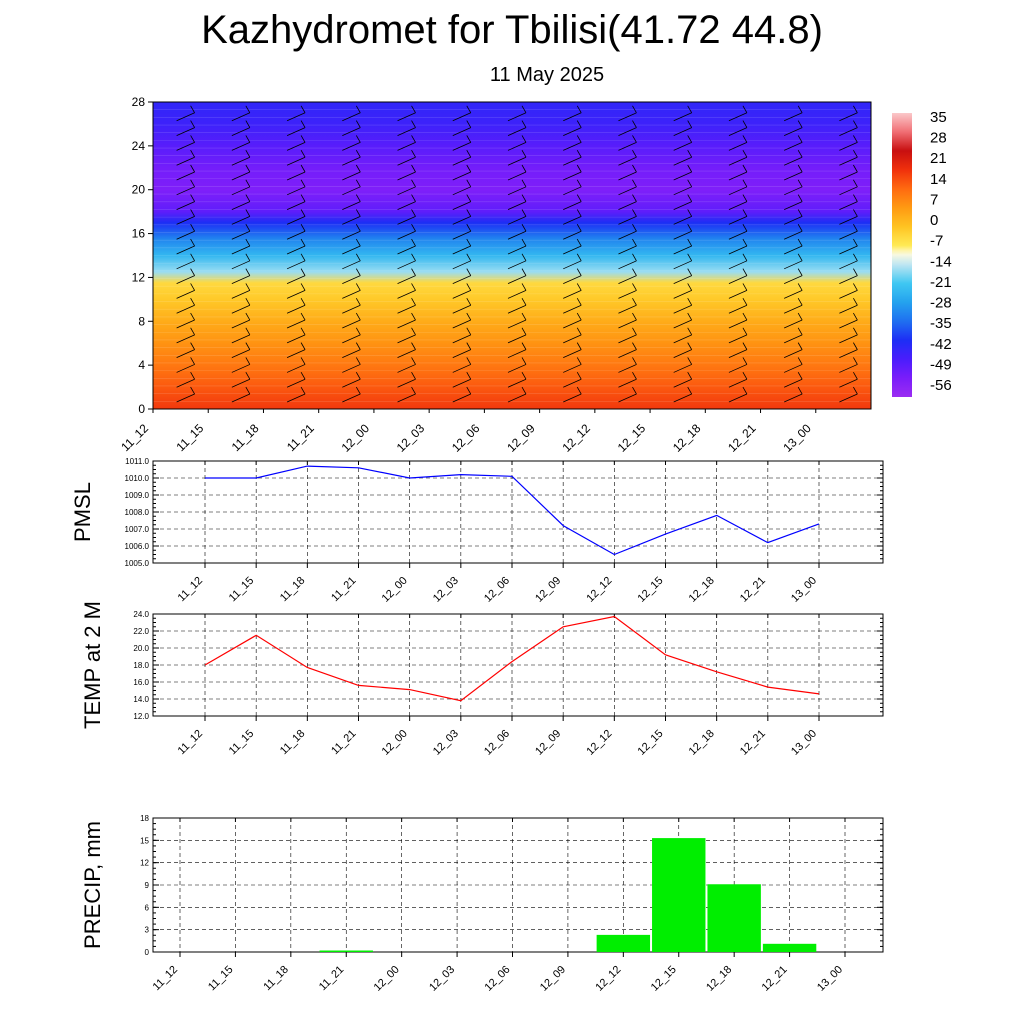 The height and width of the screenshot is (1024, 1024). I want to click on colorbar-tick-label: -7, so click(936, 241).